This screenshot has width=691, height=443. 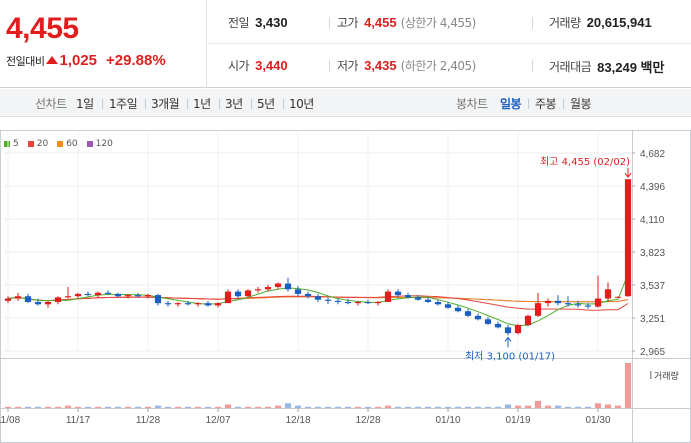 What do you see at coordinates (585, 162) in the screenshot?
I see `max-annotation: 최고 4,455 (02/02)` at bounding box center [585, 162].